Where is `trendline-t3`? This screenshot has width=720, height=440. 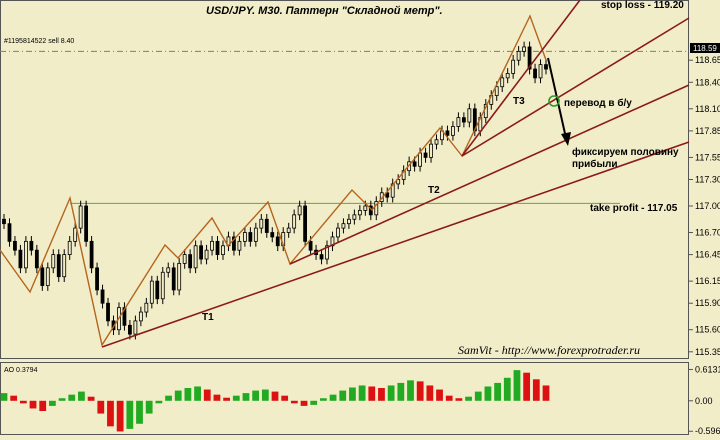
trendline-t3 is located at coordinates (575, 87).